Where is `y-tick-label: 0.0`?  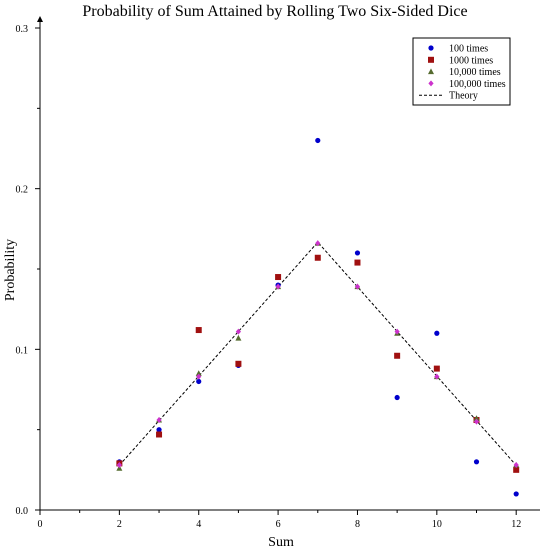
y-tick-label: 0.0 is located at coordinates (22, 511).